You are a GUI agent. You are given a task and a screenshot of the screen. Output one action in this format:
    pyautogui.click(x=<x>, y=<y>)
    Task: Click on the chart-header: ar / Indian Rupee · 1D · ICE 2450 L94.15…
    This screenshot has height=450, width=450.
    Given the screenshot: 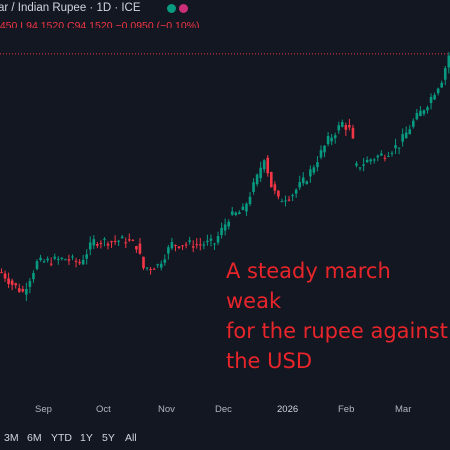 What is the action you would take?
    pyautogui.click(x=225, y=14)
    